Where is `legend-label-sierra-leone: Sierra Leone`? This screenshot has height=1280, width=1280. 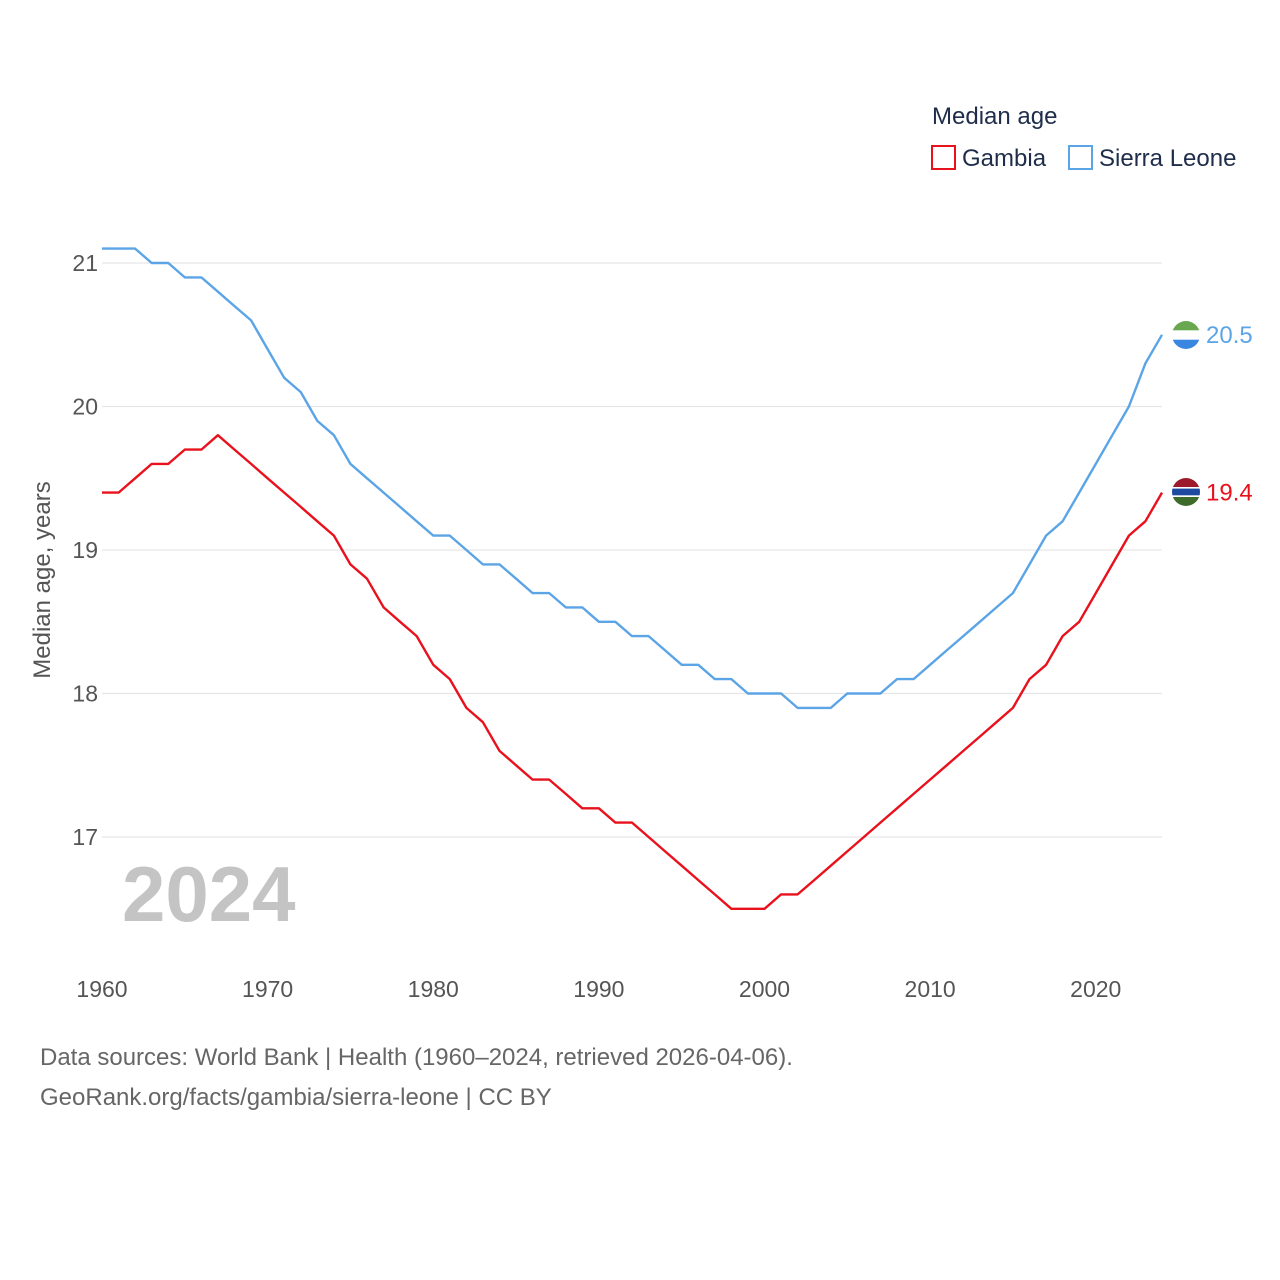 legend-label-sierra-leone: Sierra Leone is located at coordinates (1167, 158).